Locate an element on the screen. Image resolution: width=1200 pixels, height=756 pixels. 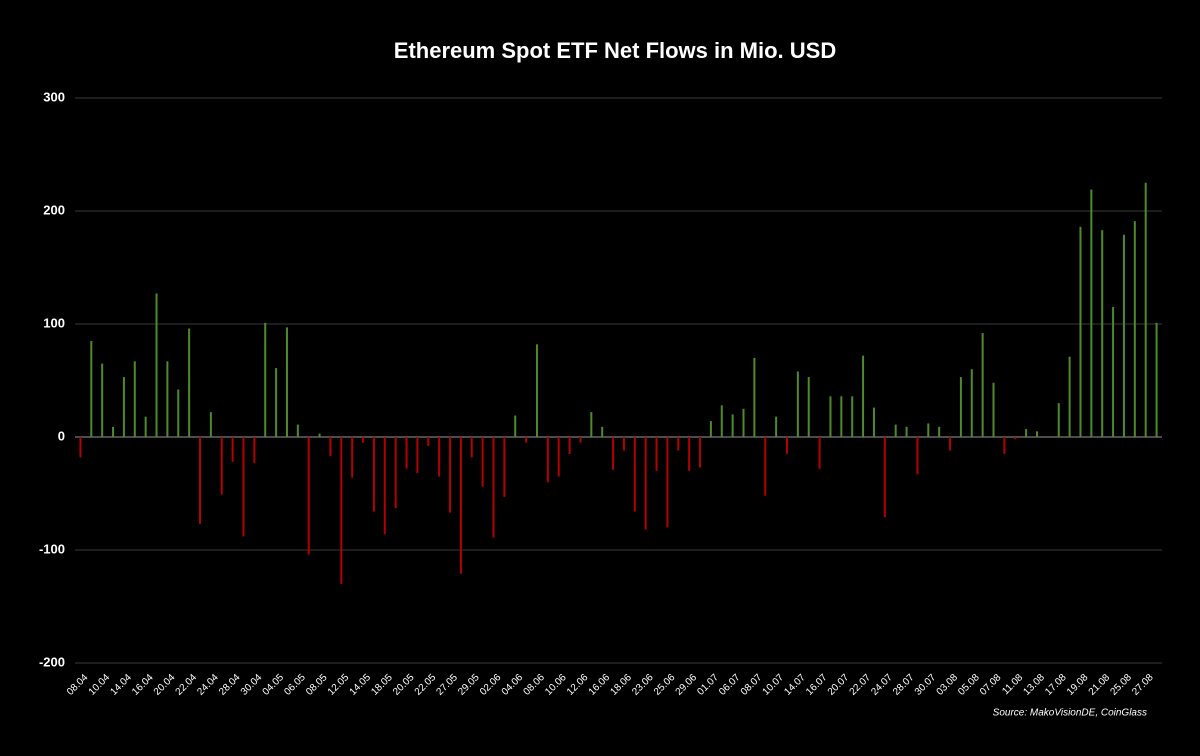
source-note: Source: MakoVisionDE, CoinGlass is located at coordinates (1070, 713).